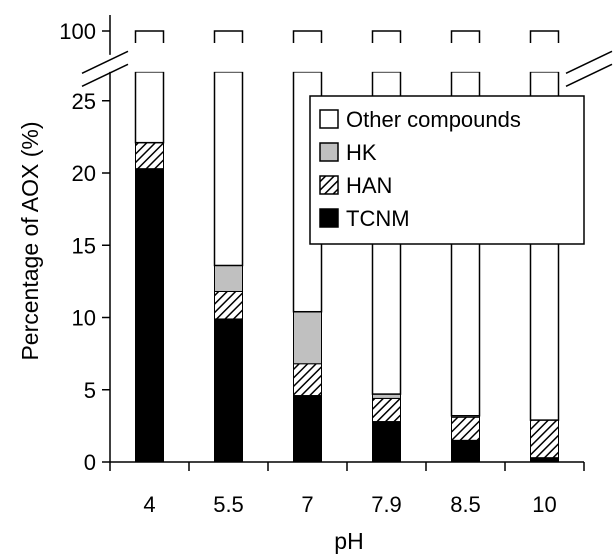 Image resolution: width=615 pixels, height=556 pixels. I want to click on y-tick-label-15: 15, so click(84, 245).